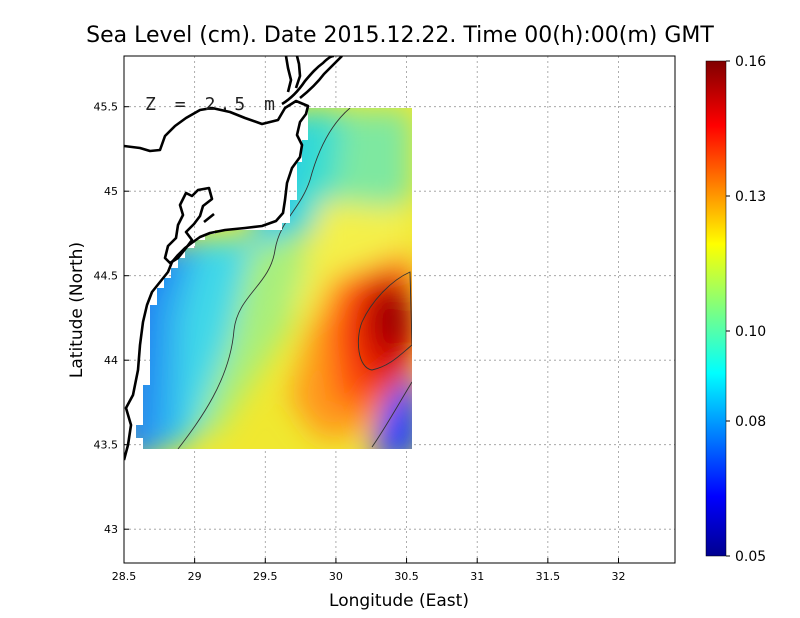 The height and width of the screenshot is (618, 800). I want to click on y-tick-label: 45, so click(111, 191).